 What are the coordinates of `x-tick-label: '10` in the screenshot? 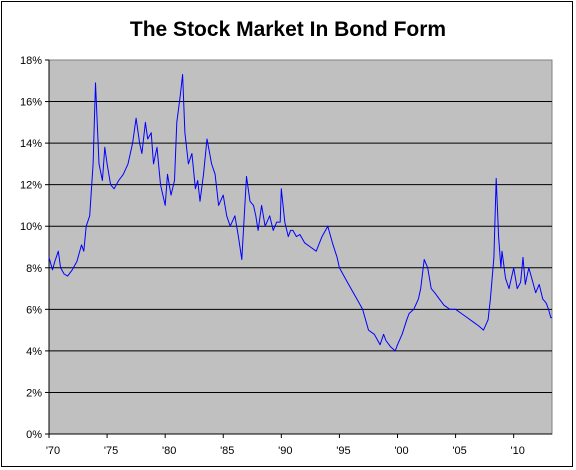 It's located at (517, 451).